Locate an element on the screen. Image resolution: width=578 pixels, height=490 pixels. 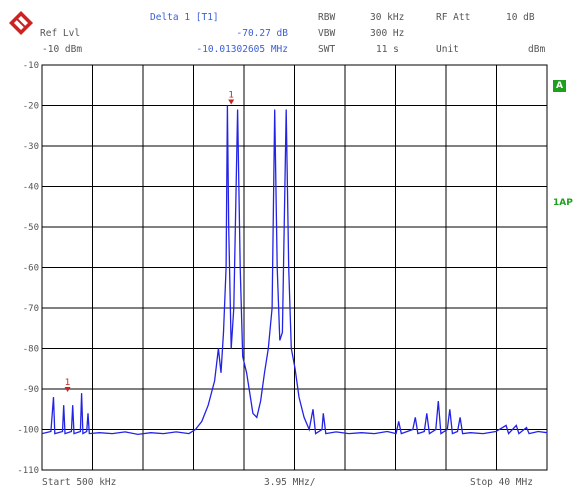
ref-level-label: Ref Lvl is located at coordinates (60, 33).